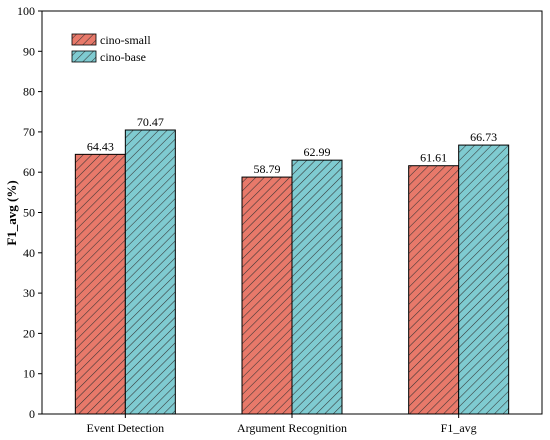  I want to click on y-tick-label: 10, so click(29, 374).